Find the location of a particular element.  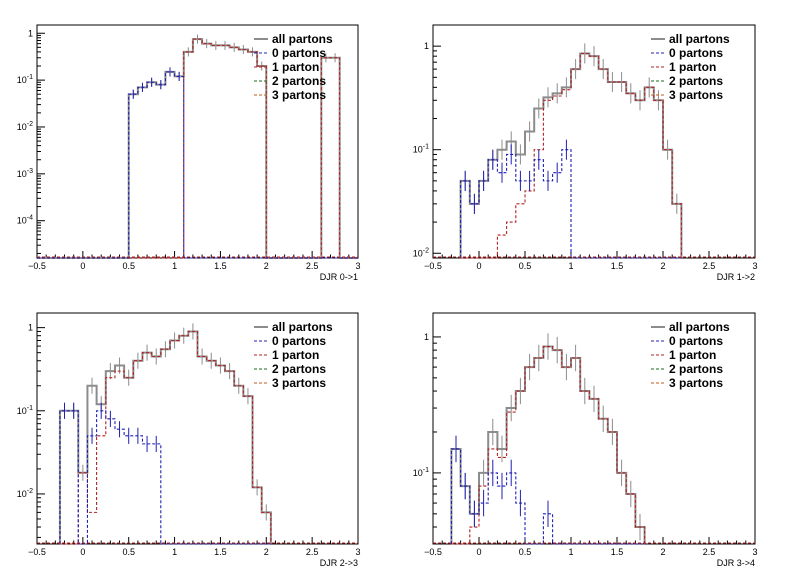

series-all-partons is located at coordinates (165, 437).